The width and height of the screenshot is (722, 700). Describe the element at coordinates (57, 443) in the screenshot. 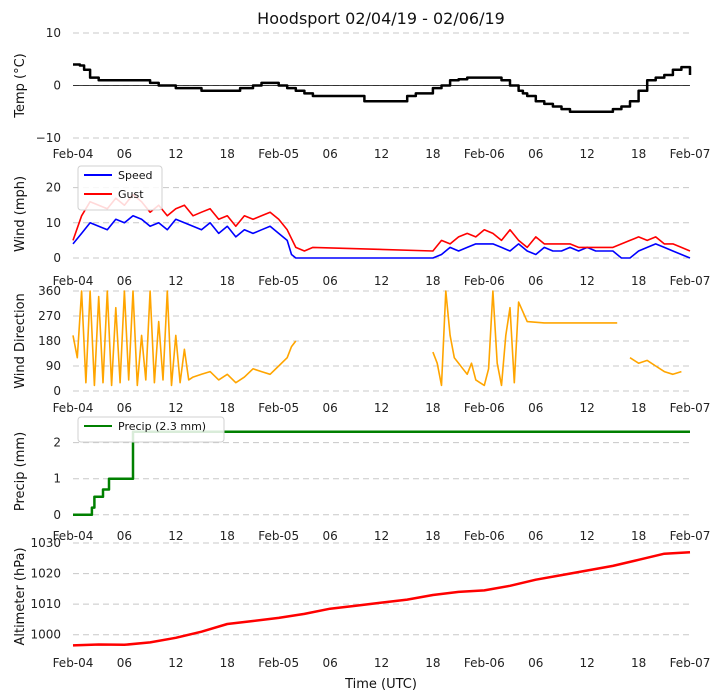

I see `y-tick-label: 2` at that location.